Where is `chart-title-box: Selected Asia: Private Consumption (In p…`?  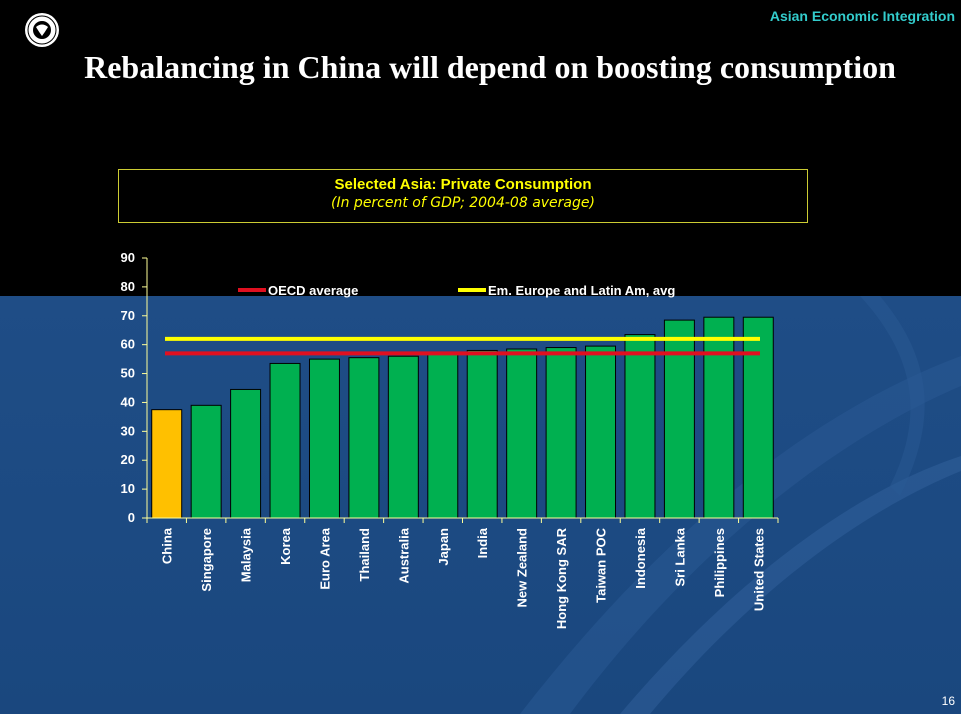 chart-title-box: Selected Asia: Private Consumption (In p… is located at coordinates (463, 196).